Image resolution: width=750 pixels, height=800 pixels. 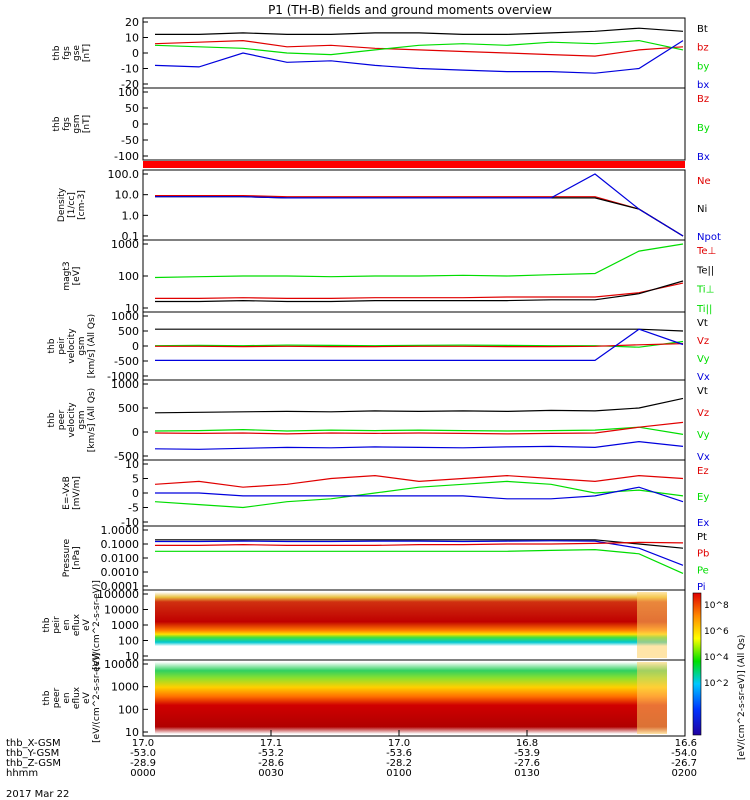 What do you see at coordinates (399, 753) in the screenshot?
I see `x-tick-label: -53.6` at bounding box center [399, 753].